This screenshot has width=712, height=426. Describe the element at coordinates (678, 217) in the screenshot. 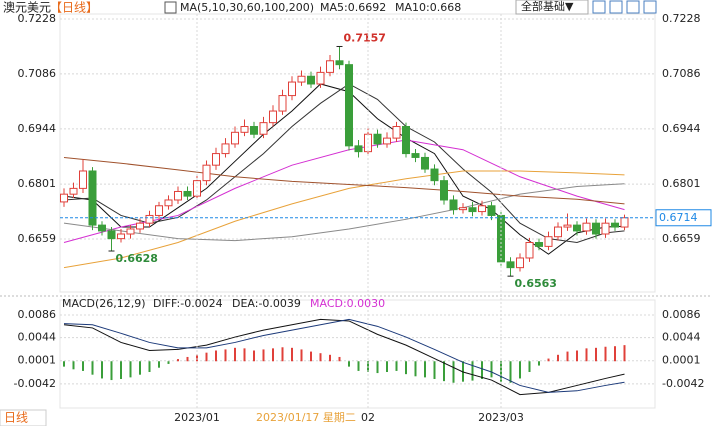

I see `last-price-label: 0.6714` at that location.